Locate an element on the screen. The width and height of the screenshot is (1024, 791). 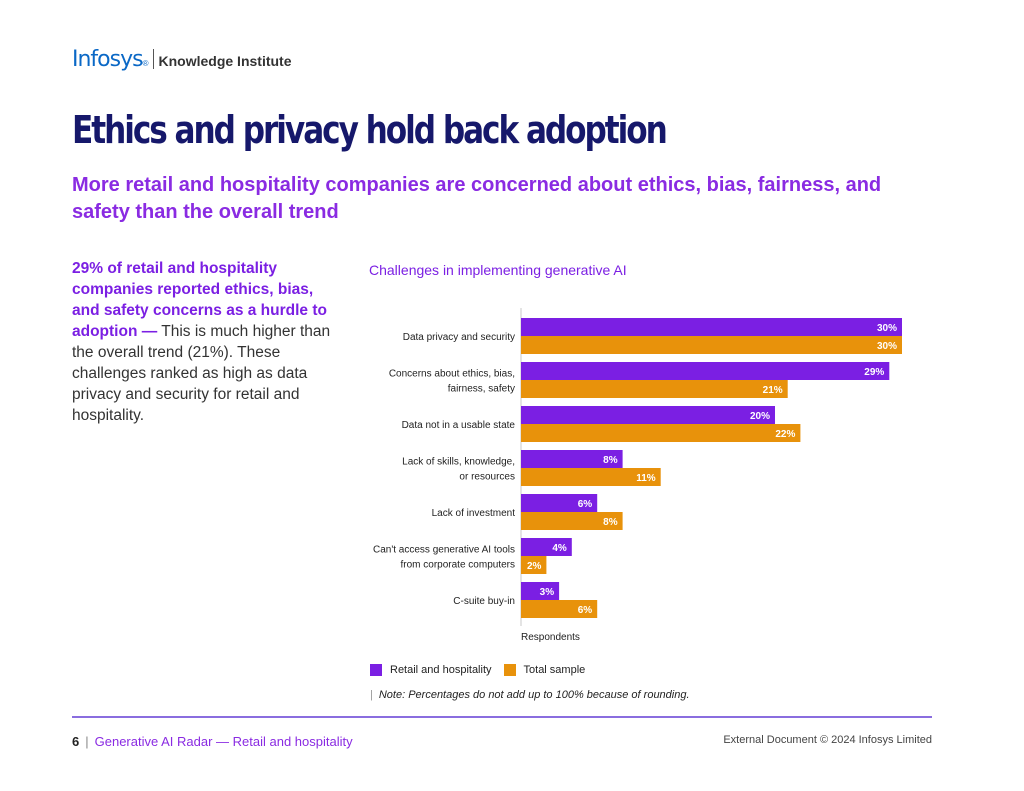
category-label: Data not in a usable state is located at coordinates (459, 425).